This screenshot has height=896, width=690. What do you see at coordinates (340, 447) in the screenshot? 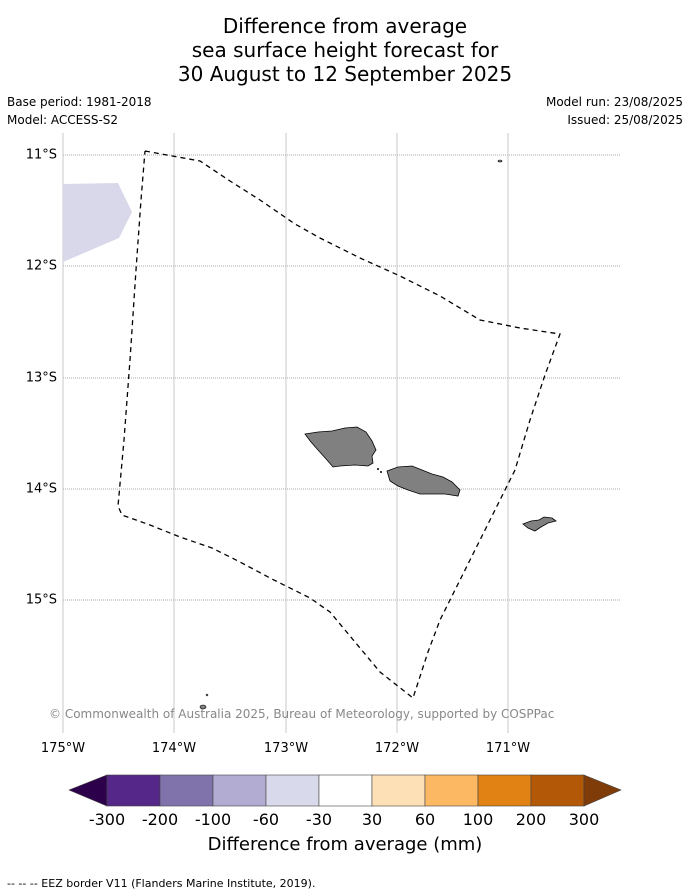
I see `savaii-island` at bounding box center [340, 447].